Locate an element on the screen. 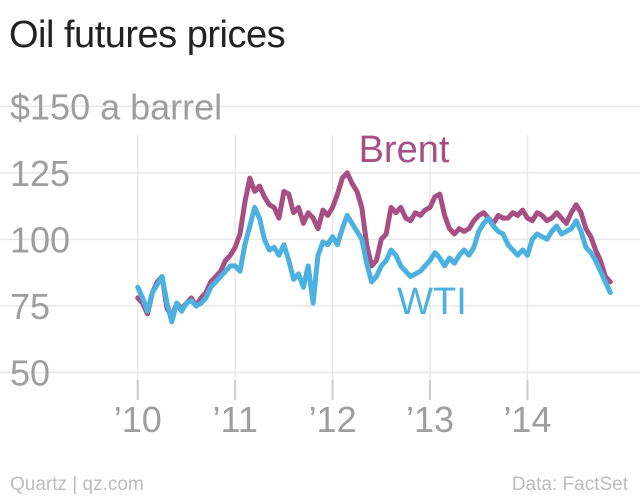 This screenshot has height=500, width=640. y-tick-label: $150 a barrel is located at coordinates (116, 106).